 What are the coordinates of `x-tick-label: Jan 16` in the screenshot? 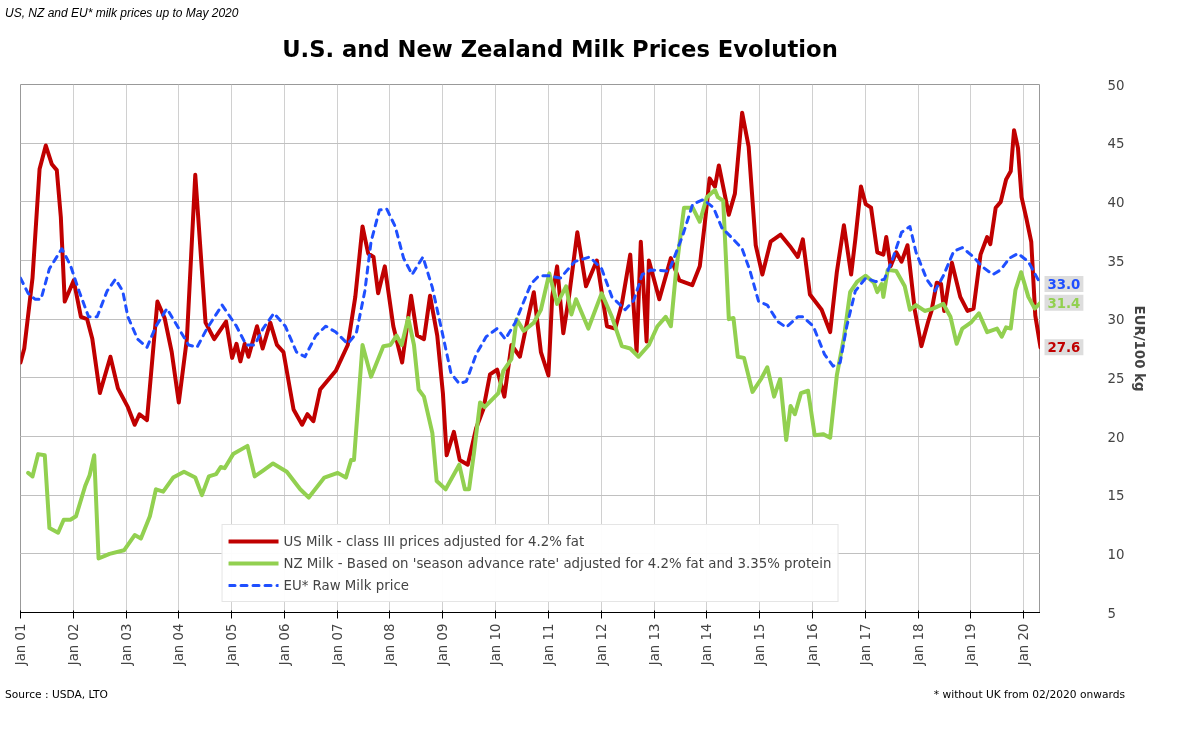 It's located at (812, 645).